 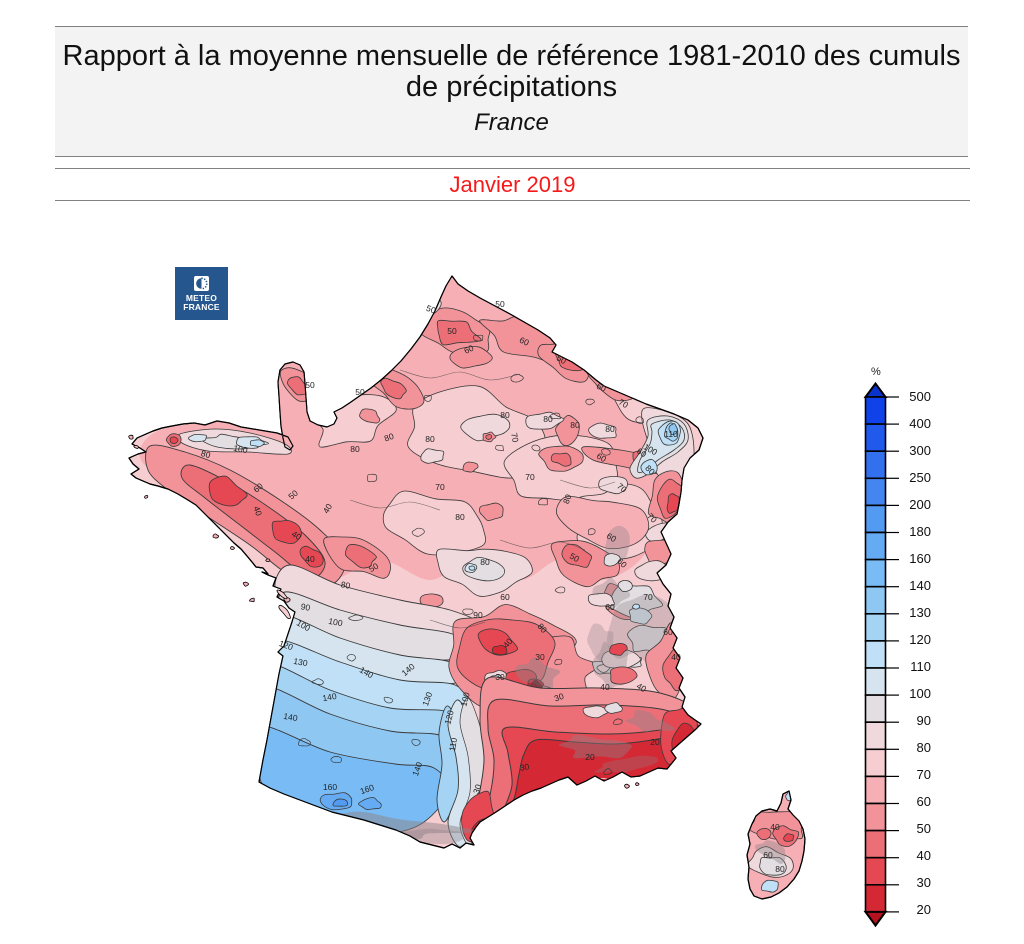 I want to click on svg-text: 300, so click(x=920, y=450).